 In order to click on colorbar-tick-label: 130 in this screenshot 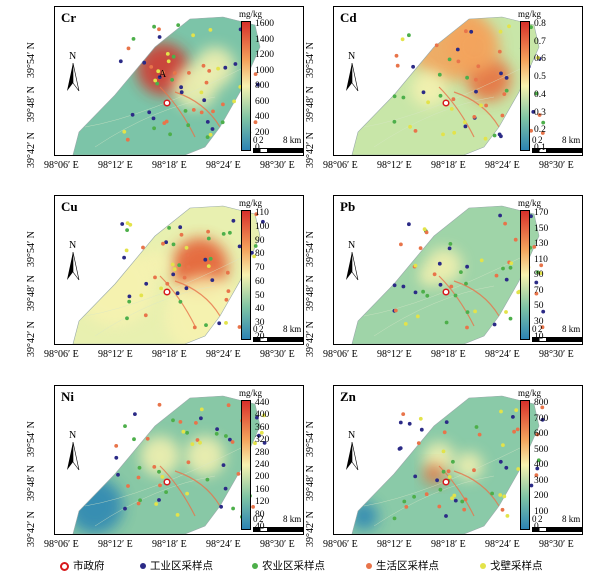, I will do `click(541, 244)`.